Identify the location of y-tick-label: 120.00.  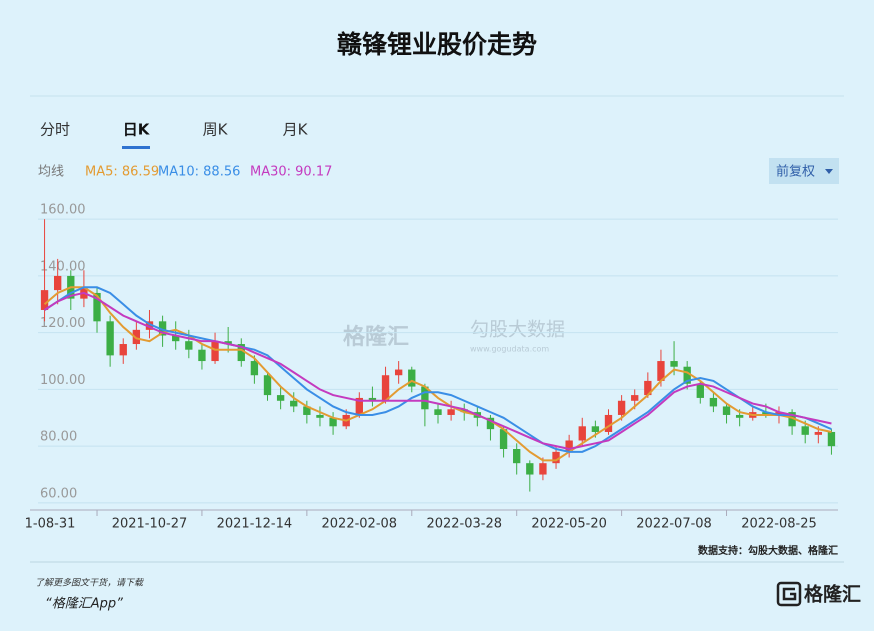
(63, 323).